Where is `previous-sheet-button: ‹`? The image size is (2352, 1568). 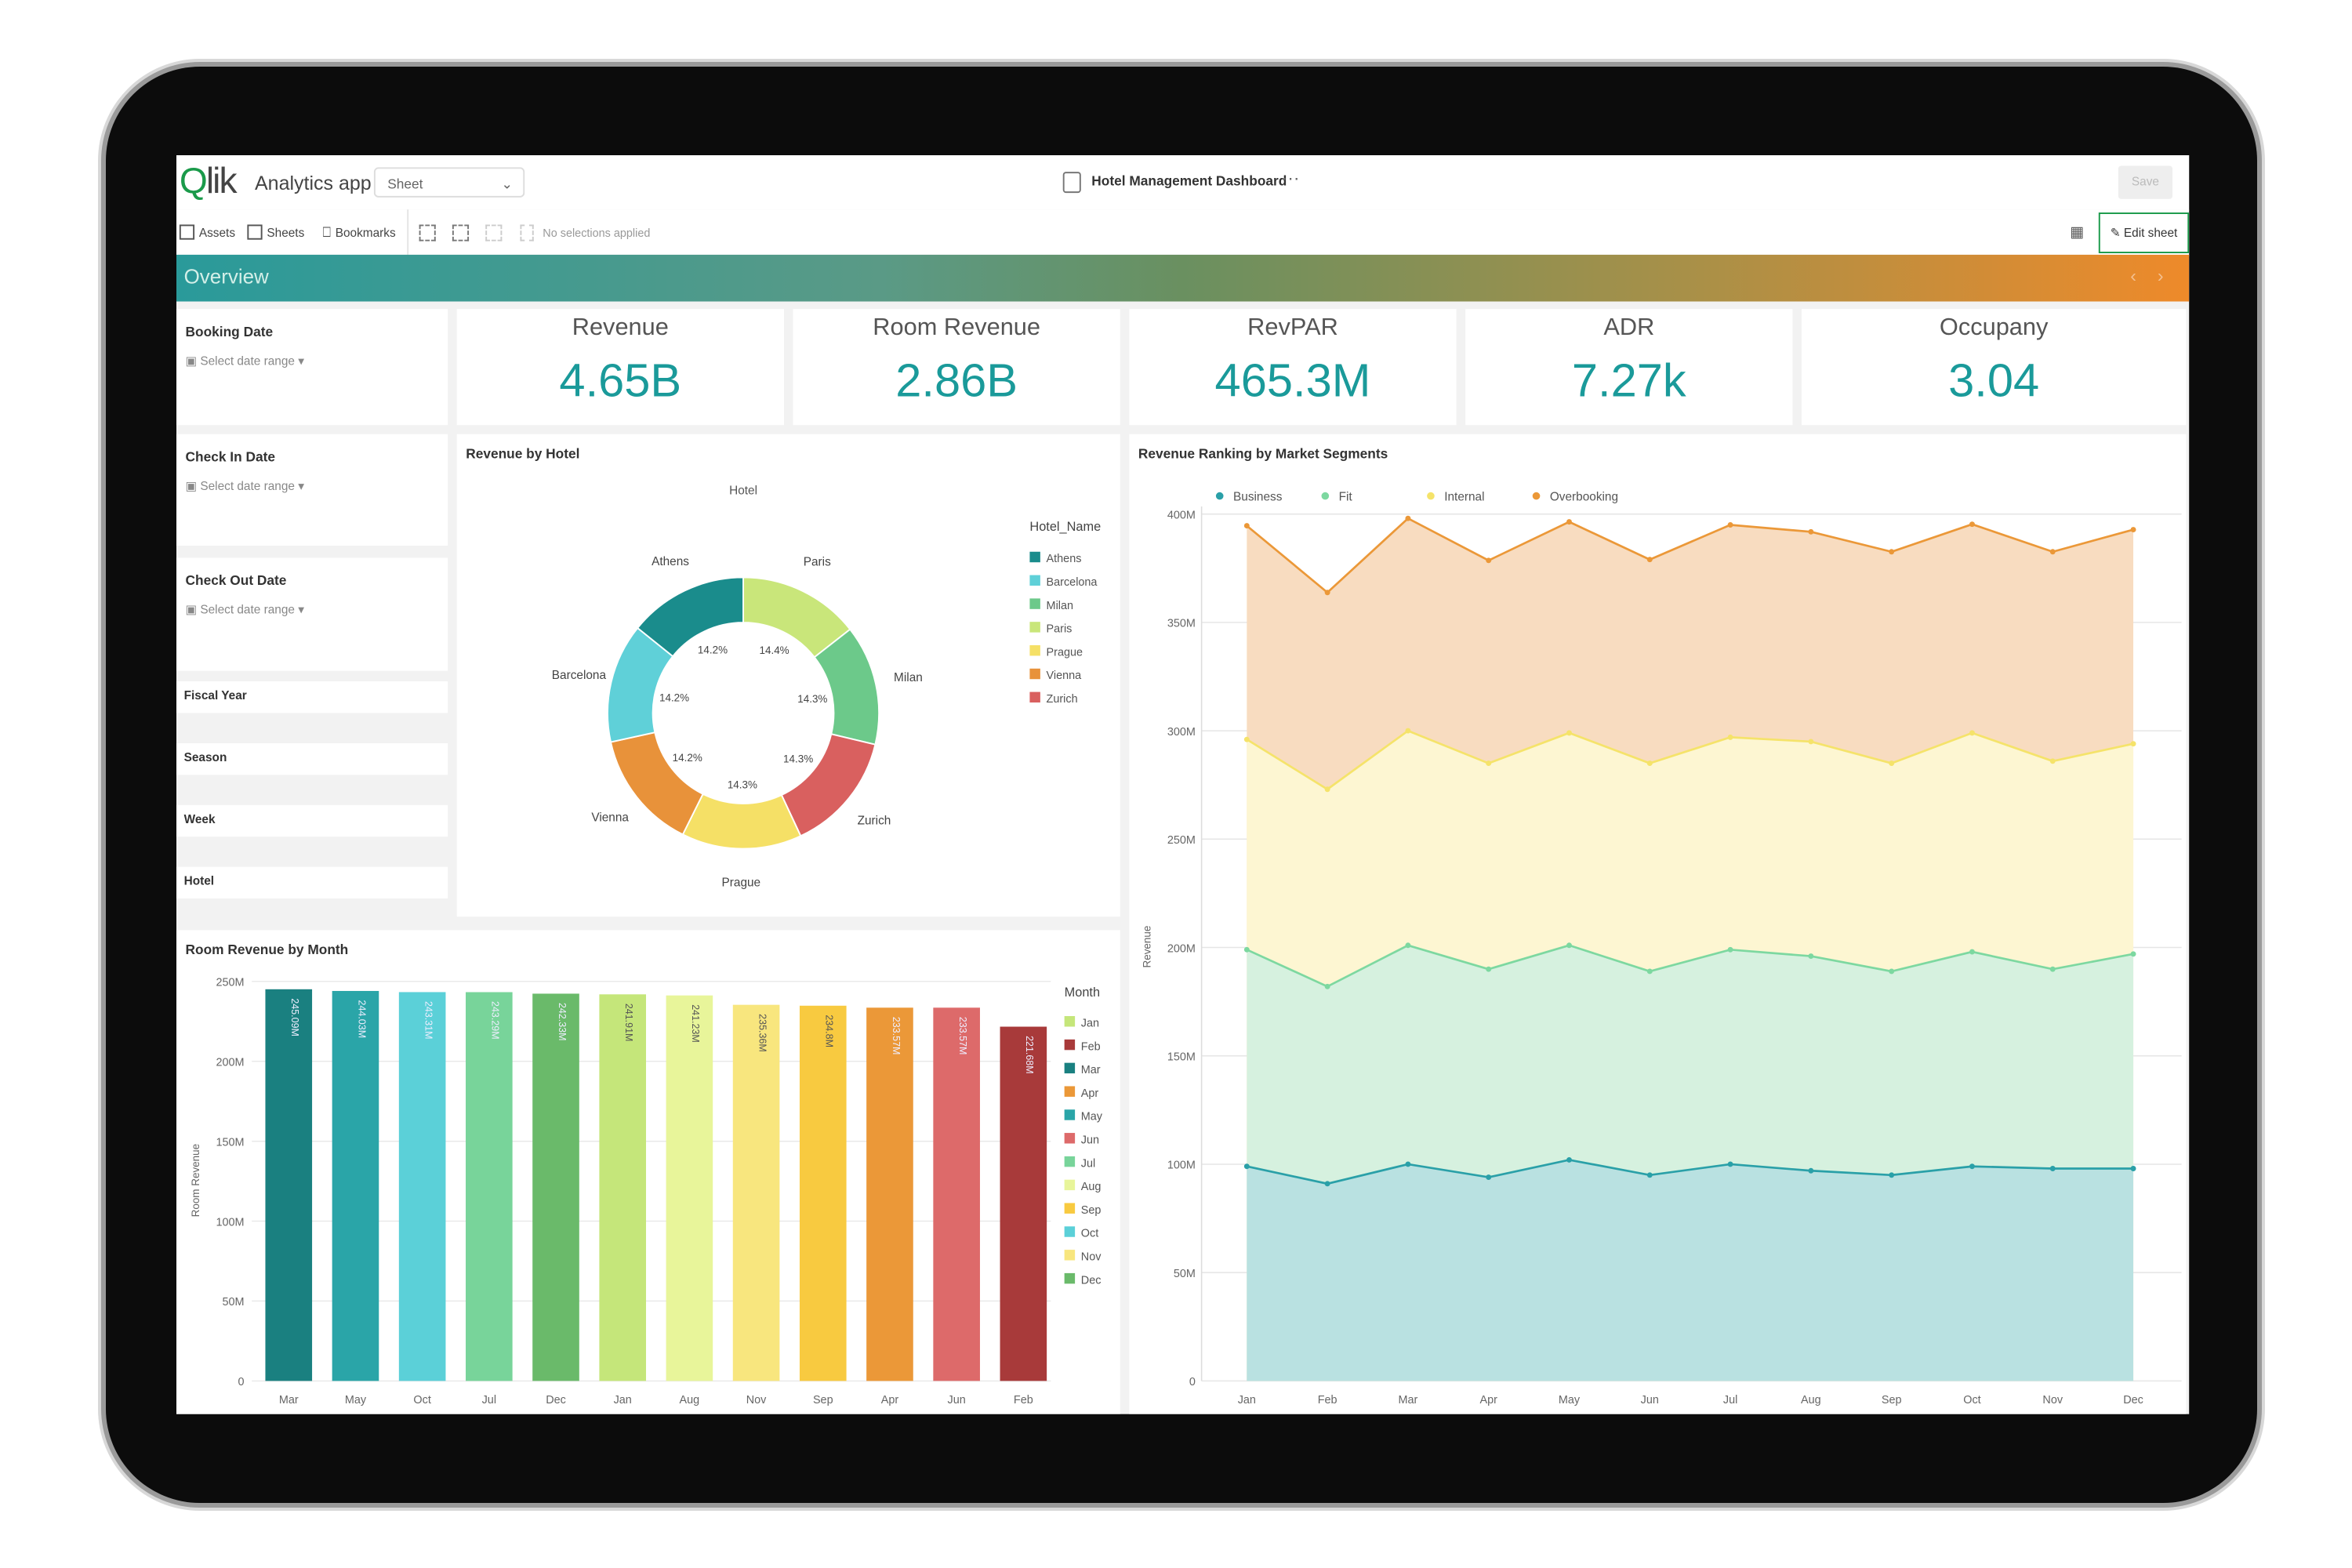
previous-sheet-button: ‹ is located at coordinates (2133, 276).